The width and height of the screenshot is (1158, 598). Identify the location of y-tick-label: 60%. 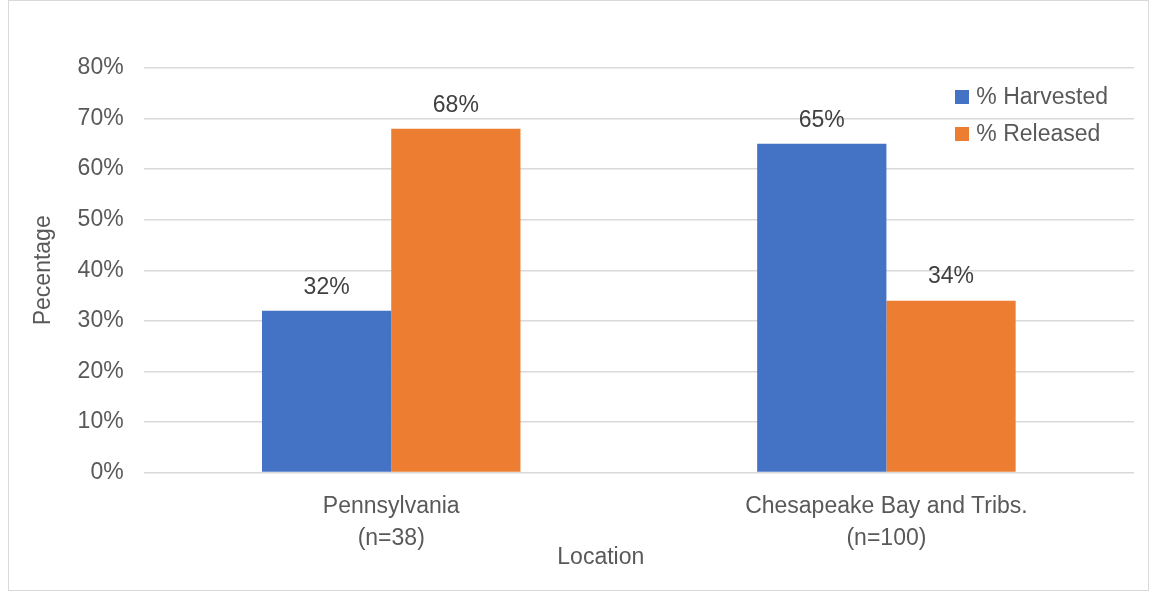
(100, 167).